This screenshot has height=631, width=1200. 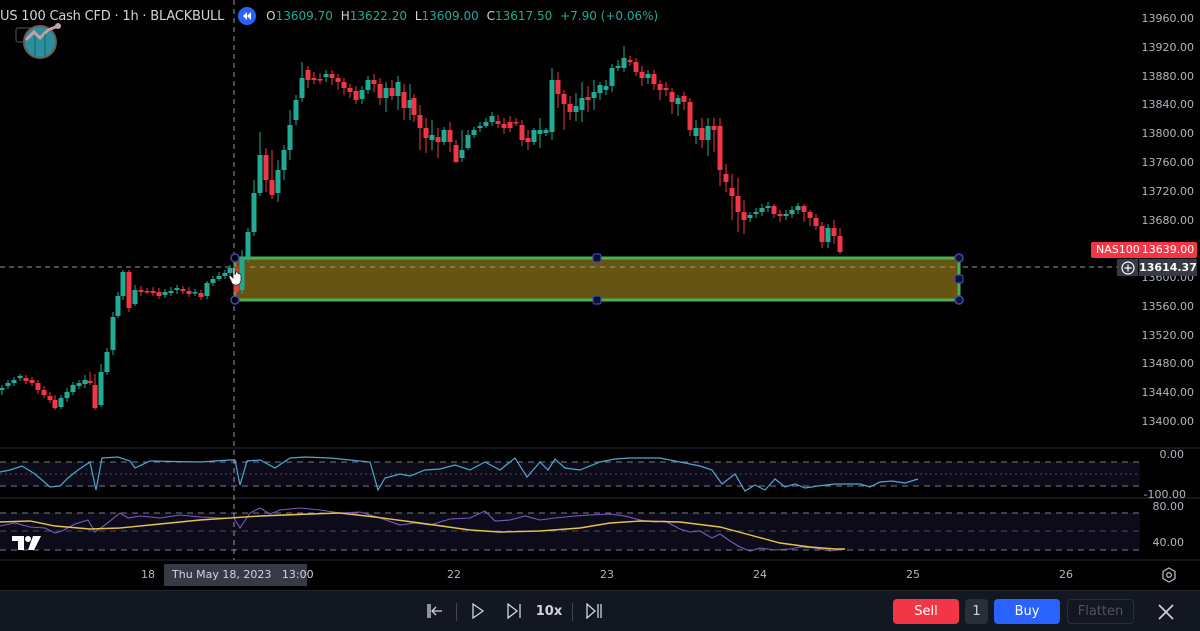 I want to click on high-value: 13622.20, so click(x=378, y=16).